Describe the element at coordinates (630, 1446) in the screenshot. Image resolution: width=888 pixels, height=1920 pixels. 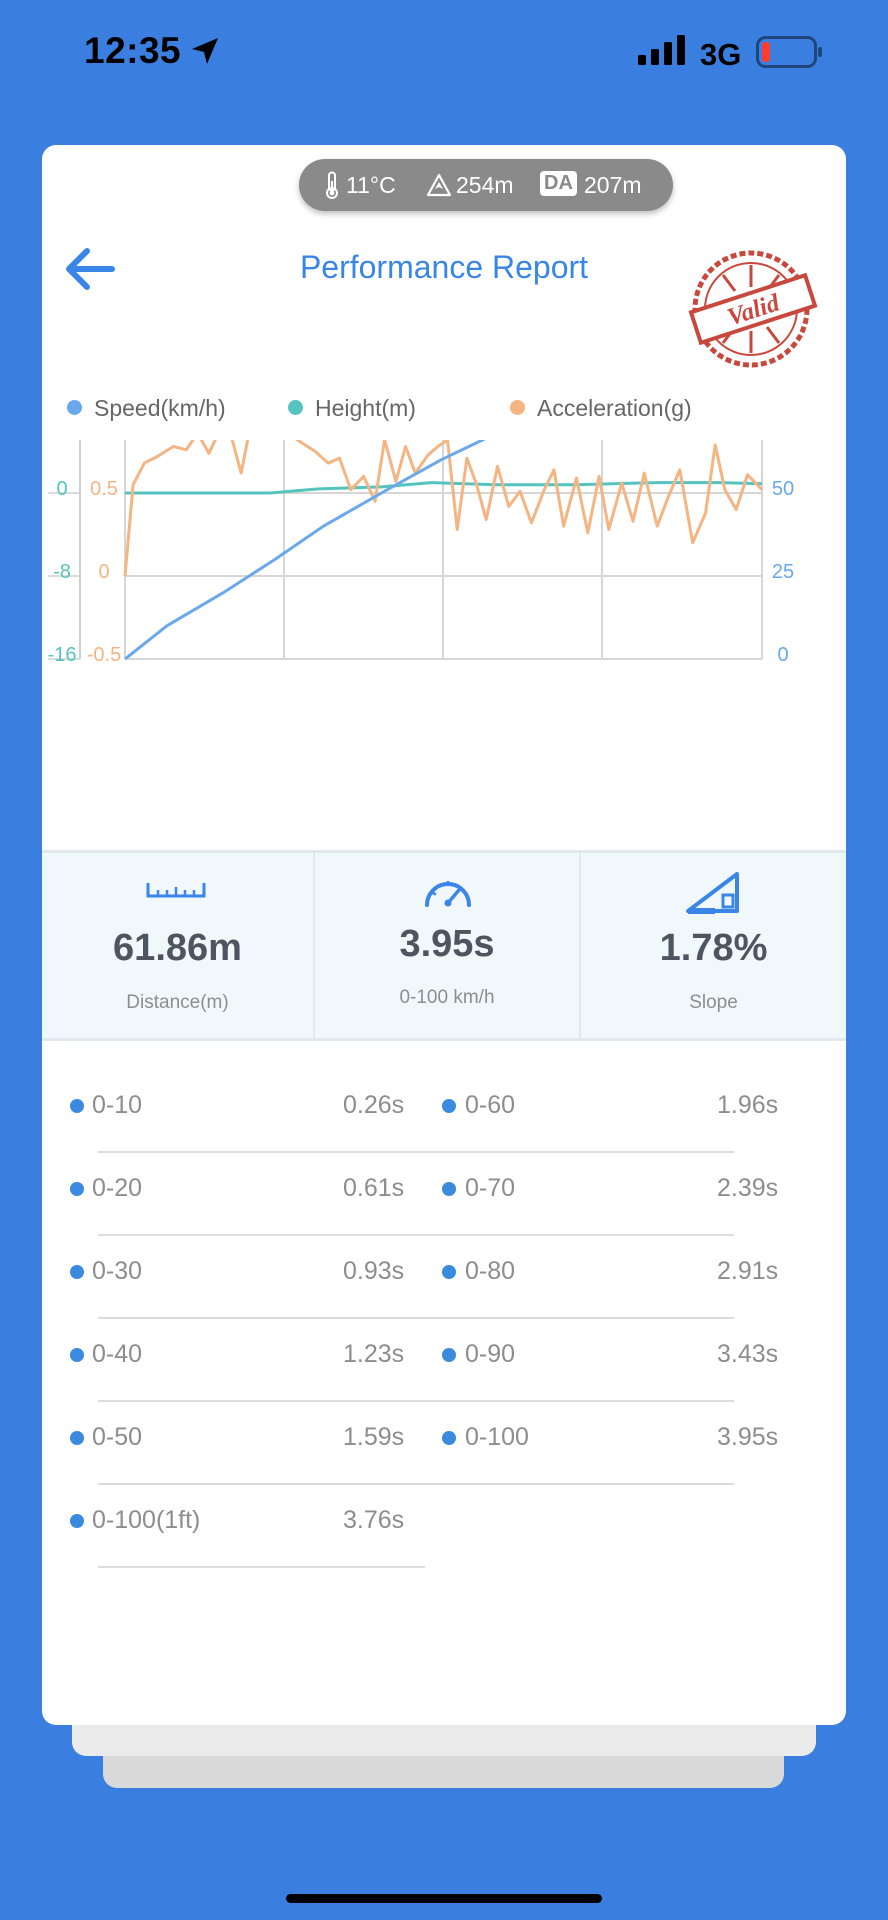
I see `split-time-row: 0-100 3.95s` at that location.